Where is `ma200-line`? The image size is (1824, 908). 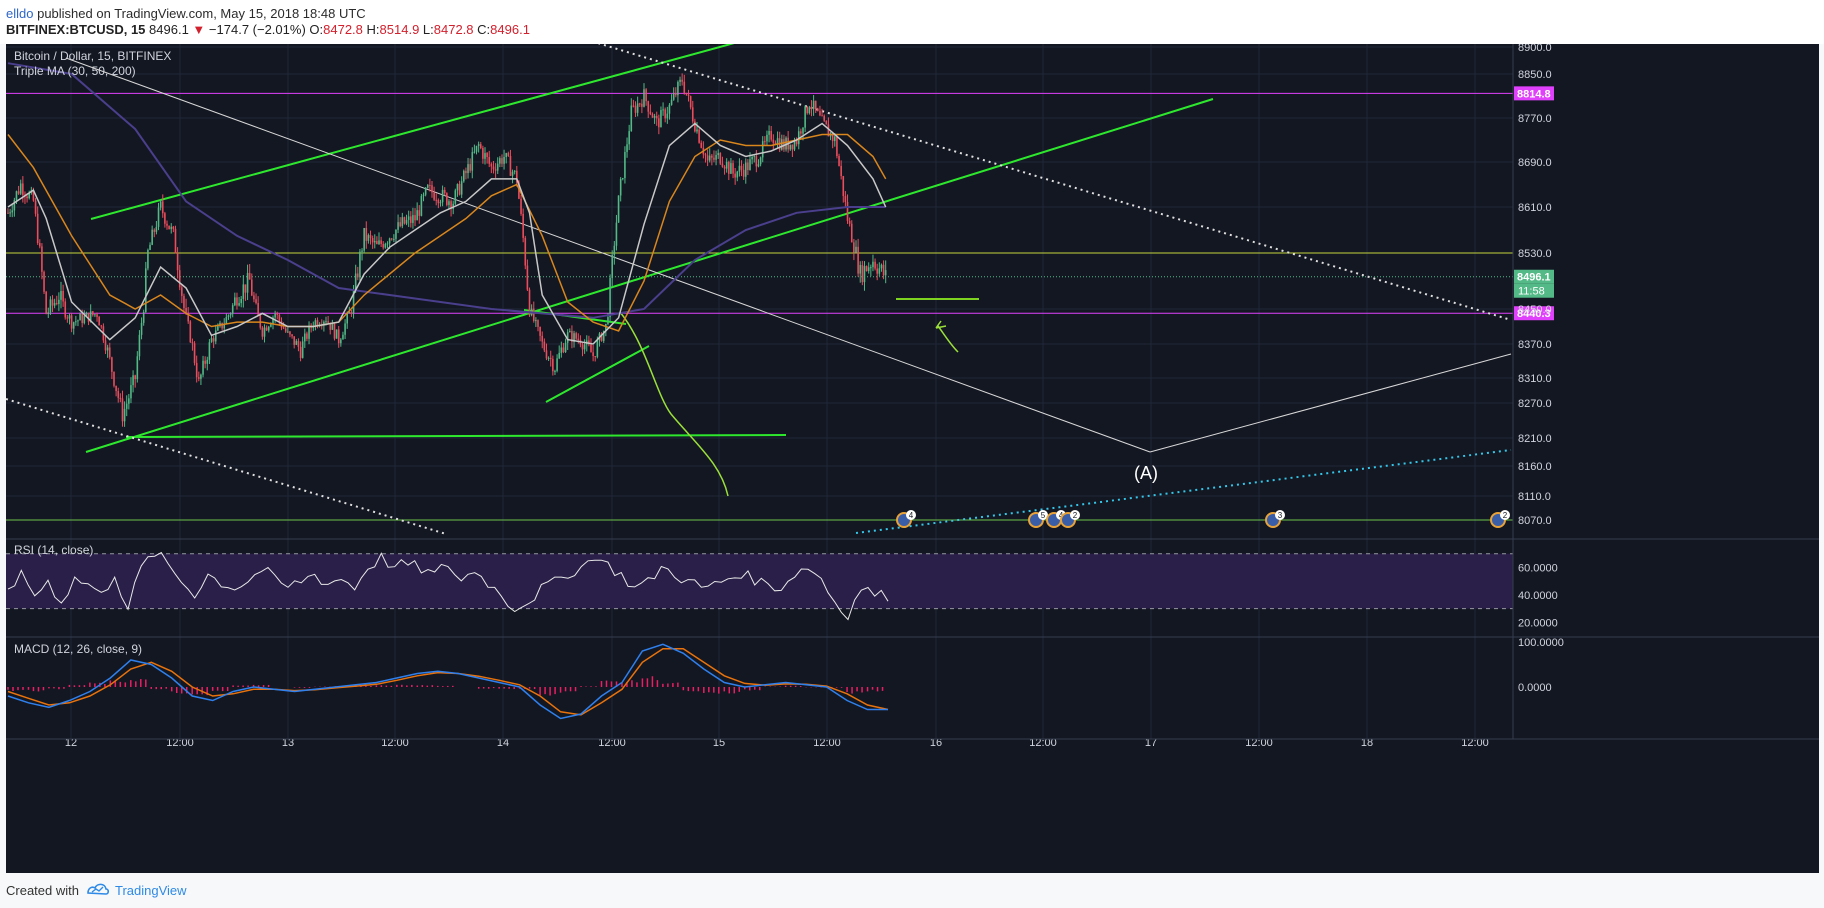 ma200-line is located at coordinates (446, 190).